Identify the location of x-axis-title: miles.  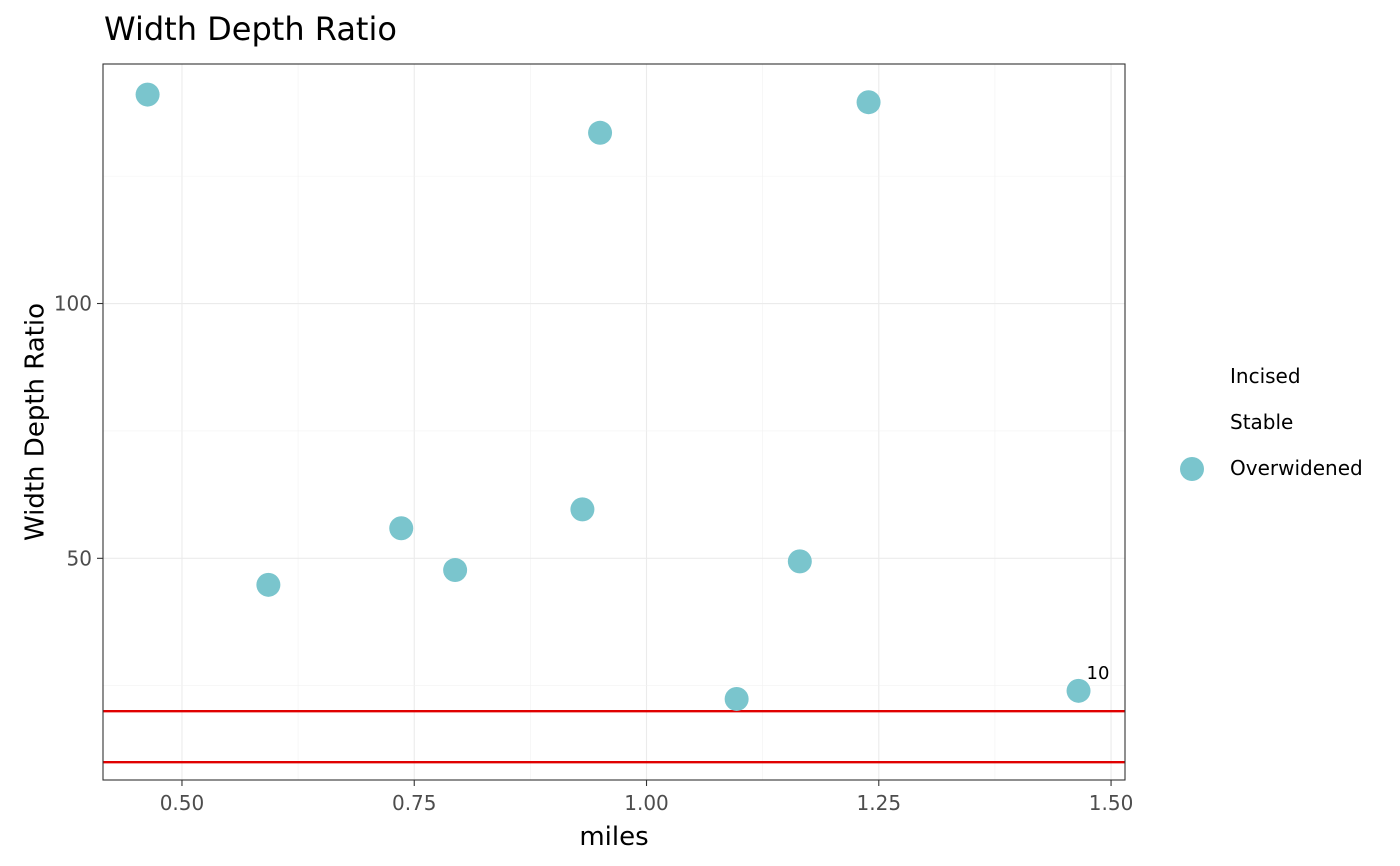
(613, 837).